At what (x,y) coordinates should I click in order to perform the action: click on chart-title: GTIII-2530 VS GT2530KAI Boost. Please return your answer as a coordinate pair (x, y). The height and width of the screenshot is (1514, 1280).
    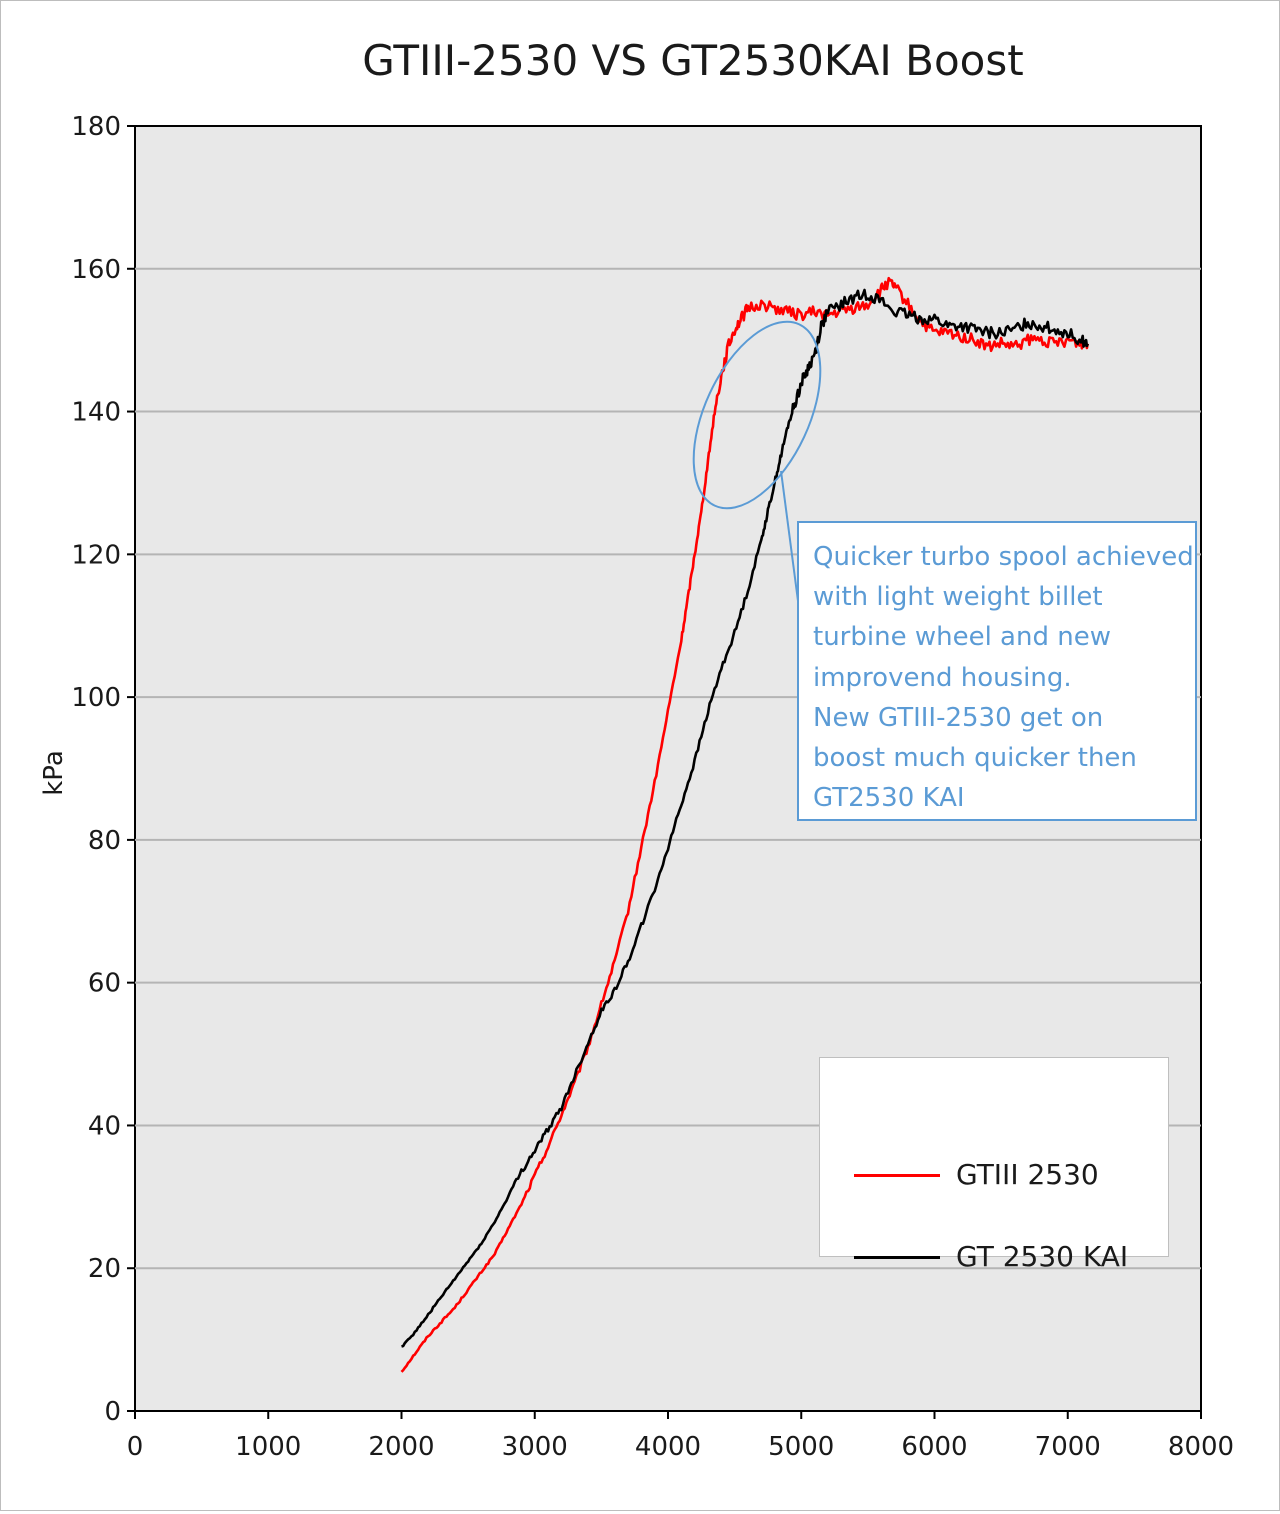
    Looking at the image, I should click on (692, 60).